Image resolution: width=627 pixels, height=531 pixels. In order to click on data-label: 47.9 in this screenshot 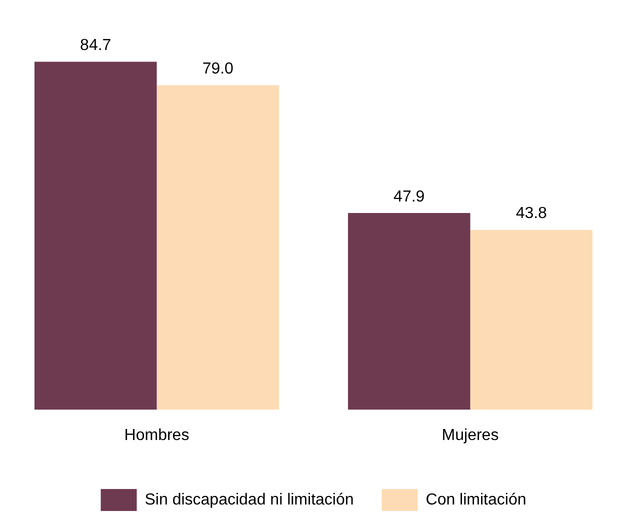, I will do `click(409, 197)`.